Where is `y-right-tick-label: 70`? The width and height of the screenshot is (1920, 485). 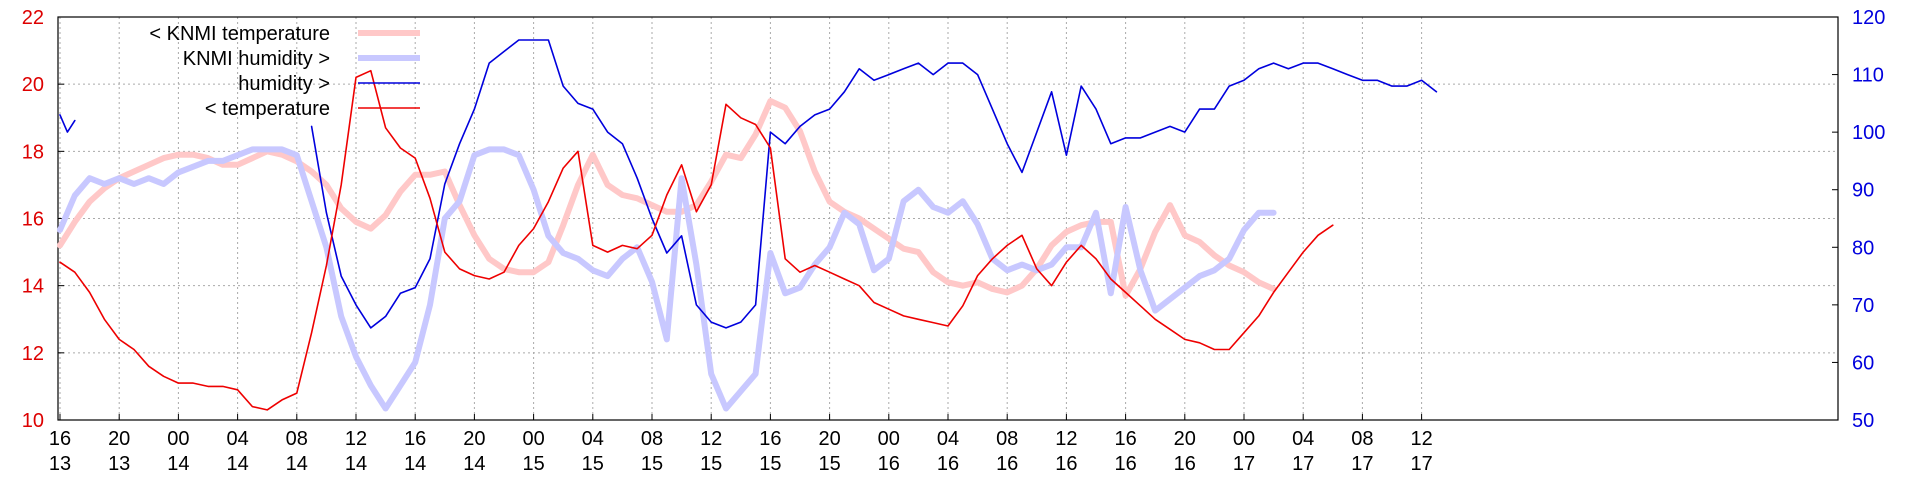 y-right-tick-label: 70 is located at coordinates (1863, 306).